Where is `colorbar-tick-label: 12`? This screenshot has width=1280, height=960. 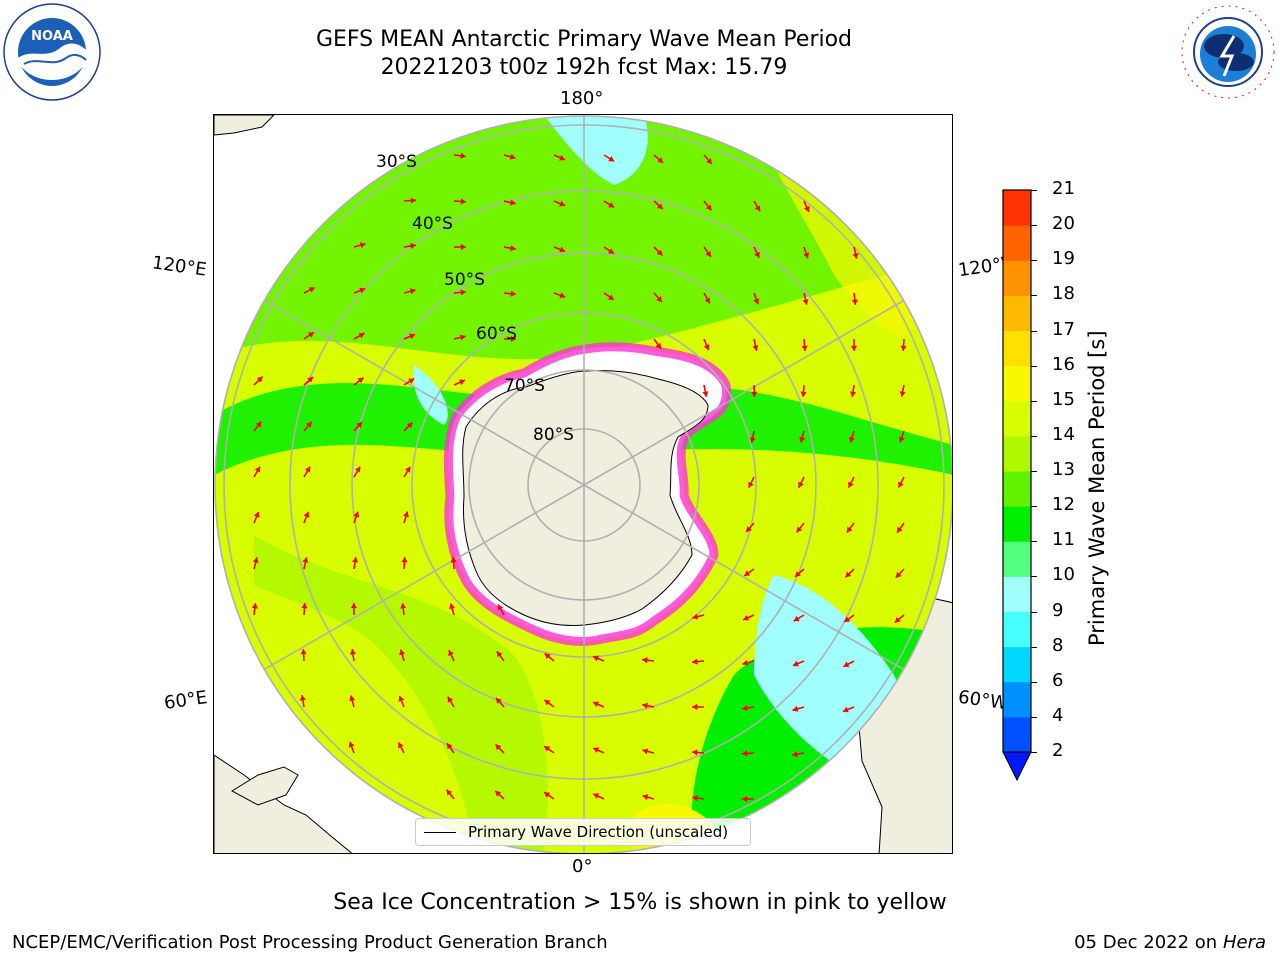 colorbar-tick-label: 12 is located at coordinates (1063, 505).